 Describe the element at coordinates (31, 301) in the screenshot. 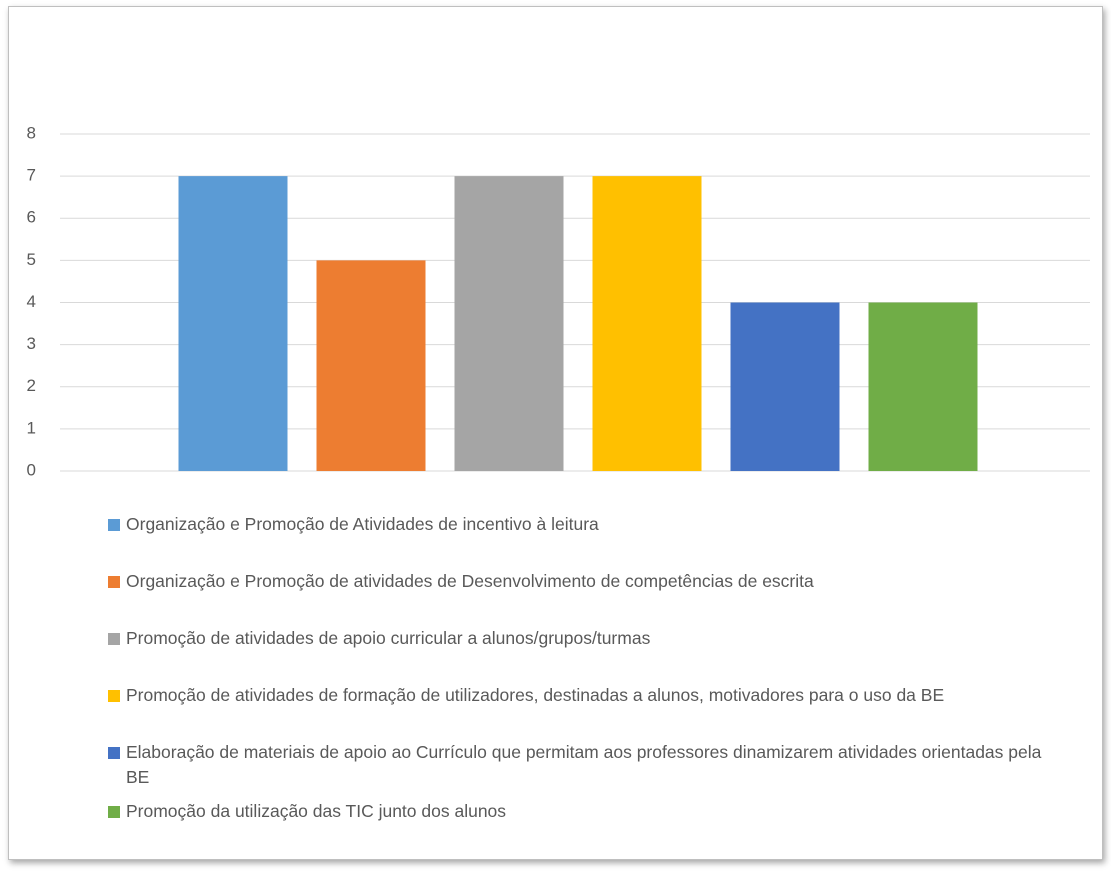

I see `y-tick-label: 4` at that location.